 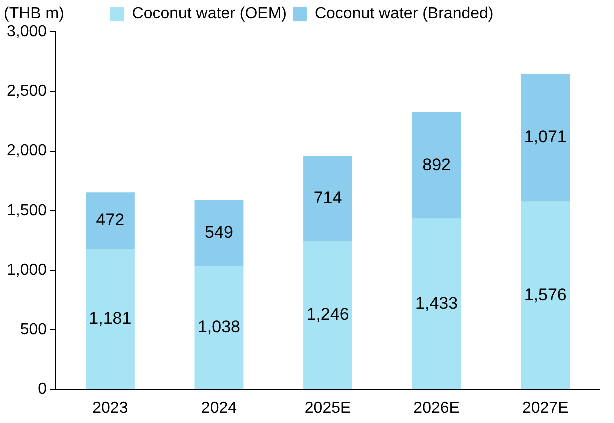 What do you see at coordinates (27, 270) in the screenshot?
I see `y-tick-label: 1,000` at bounding box center [27, 270].